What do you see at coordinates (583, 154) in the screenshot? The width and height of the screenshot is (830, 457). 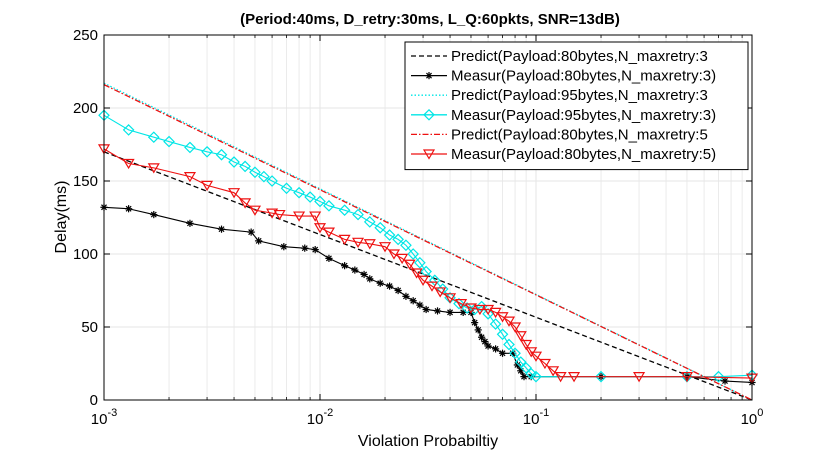 I see `legend-label: Measur(Payload:80bytes,N_maxretry:5)` at bounding box center [583, 154].